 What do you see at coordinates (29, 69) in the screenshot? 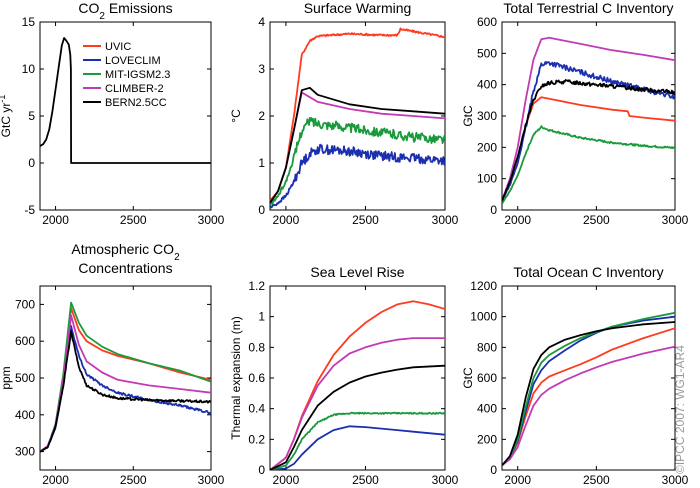
I see `y-tick-label: 10` at bounding box center [29, 69].